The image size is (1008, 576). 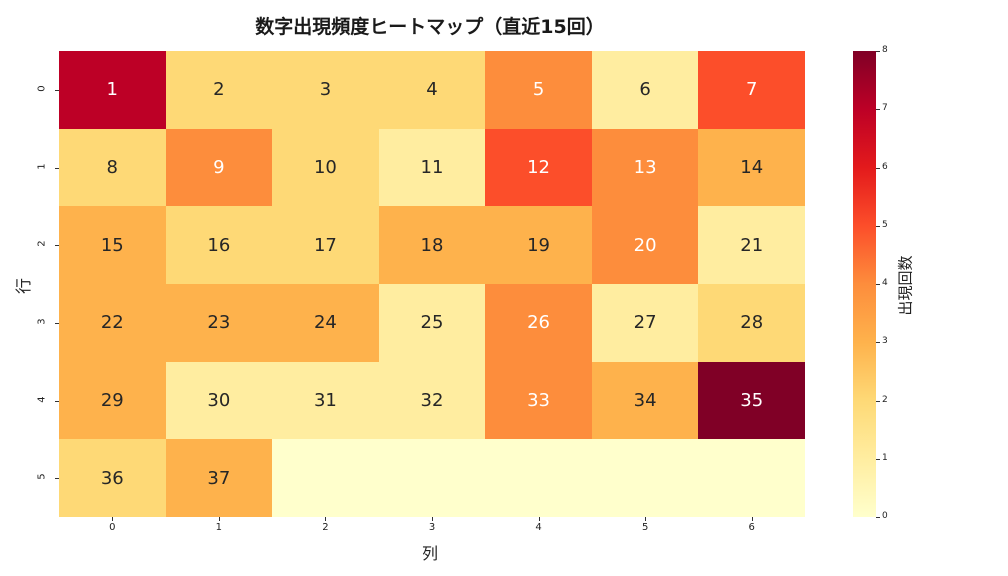 What do you see at coordinates (112, 167) in the screenshot?
I see `heatmap-cell: 8` at bounding box center [112, 167].